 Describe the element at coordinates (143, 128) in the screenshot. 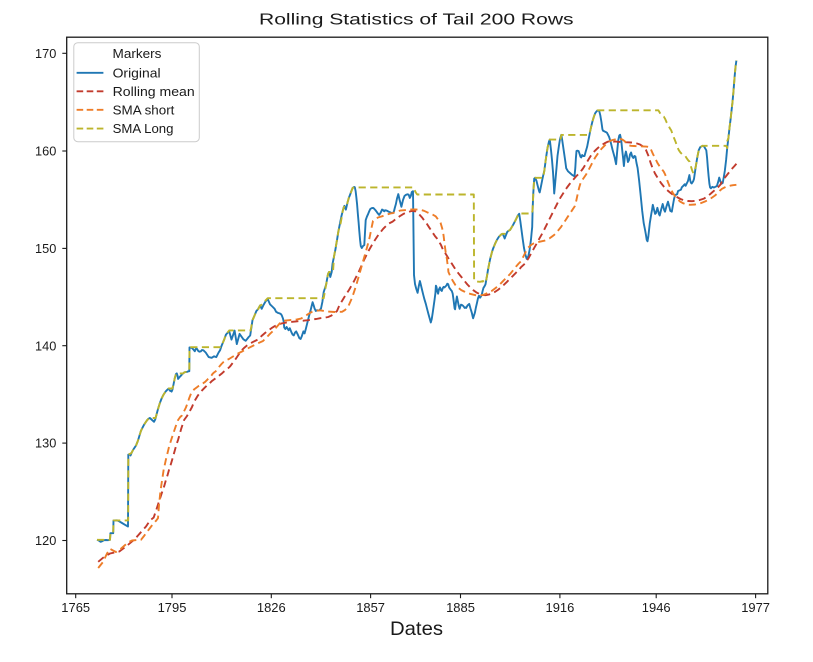

I see `svg-text: SMA Long` at that location.